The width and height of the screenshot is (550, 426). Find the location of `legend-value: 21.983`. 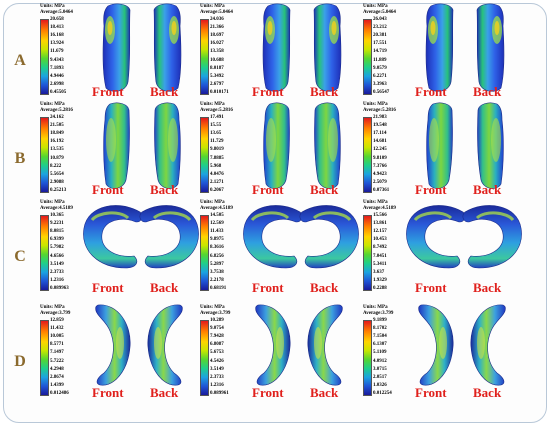

legend-value: 21.983 is located at coordinates (380, 117).